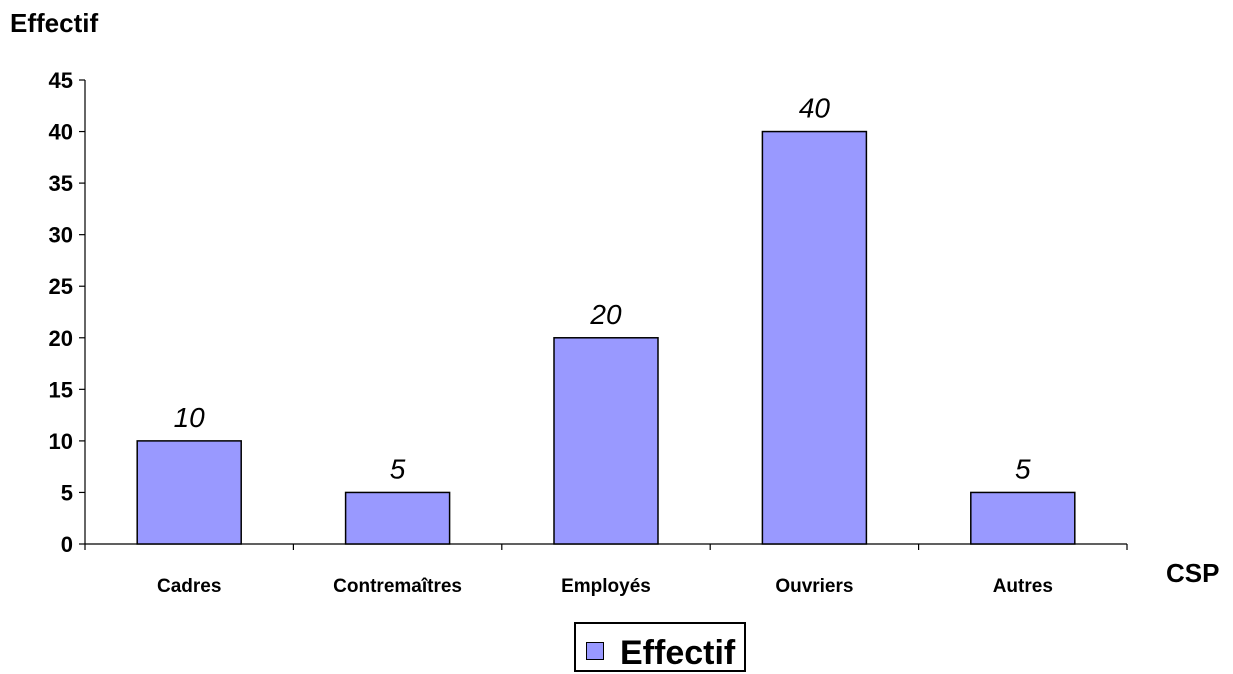  I want to click on y-tick-label: 10, so click(61, 441).